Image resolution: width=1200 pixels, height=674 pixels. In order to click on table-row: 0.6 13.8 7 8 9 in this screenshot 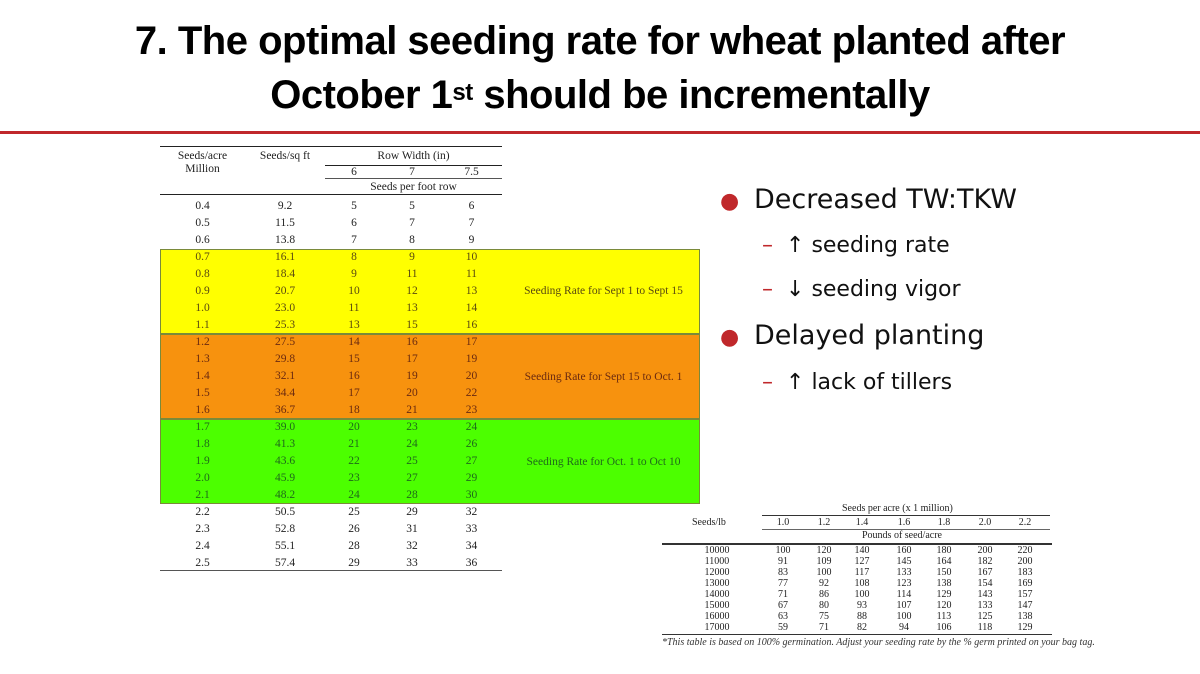, I will do `click(331, 240)`.